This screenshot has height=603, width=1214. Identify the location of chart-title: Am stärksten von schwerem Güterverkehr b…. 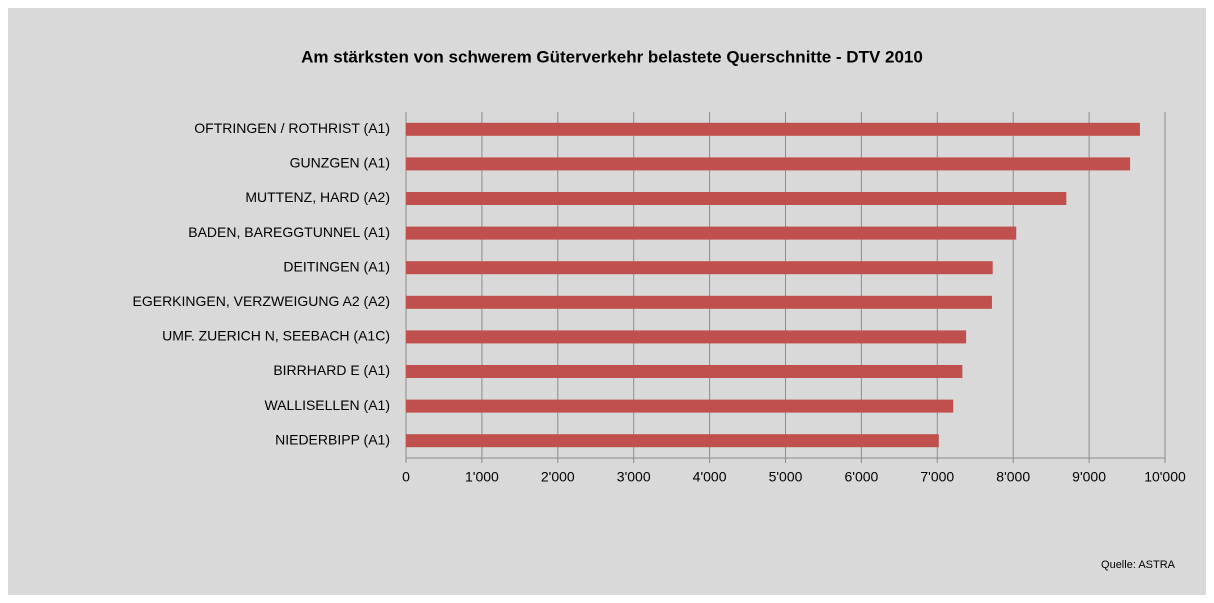
(612, 56).